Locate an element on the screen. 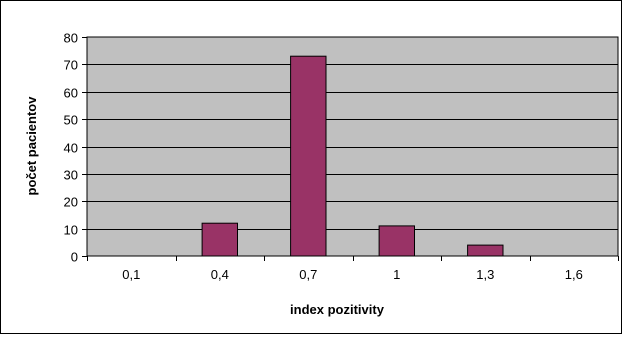 The width and height of the screenshot is (622, 339). y-tick-label: 60 is located at coordinates (71, 93).